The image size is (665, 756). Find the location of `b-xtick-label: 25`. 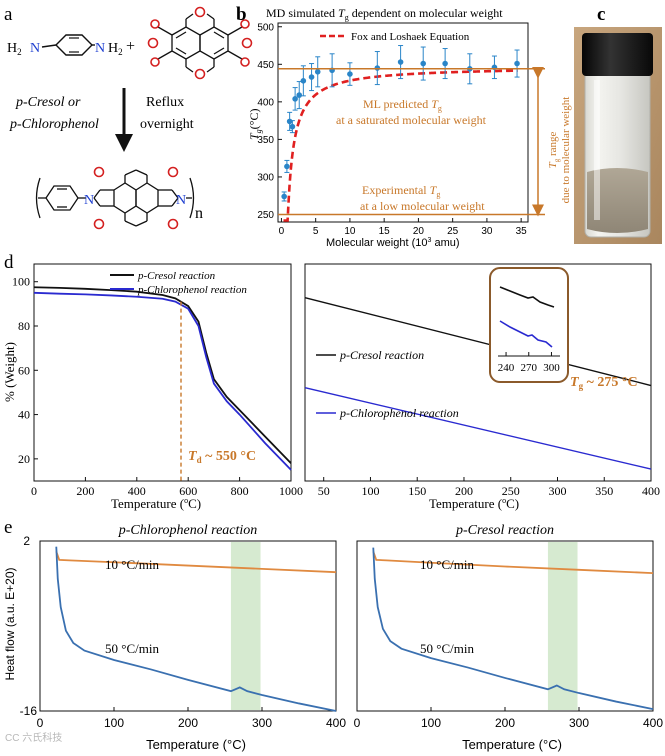

b-xtick-label: 25 is located at coordinates (453, 231).